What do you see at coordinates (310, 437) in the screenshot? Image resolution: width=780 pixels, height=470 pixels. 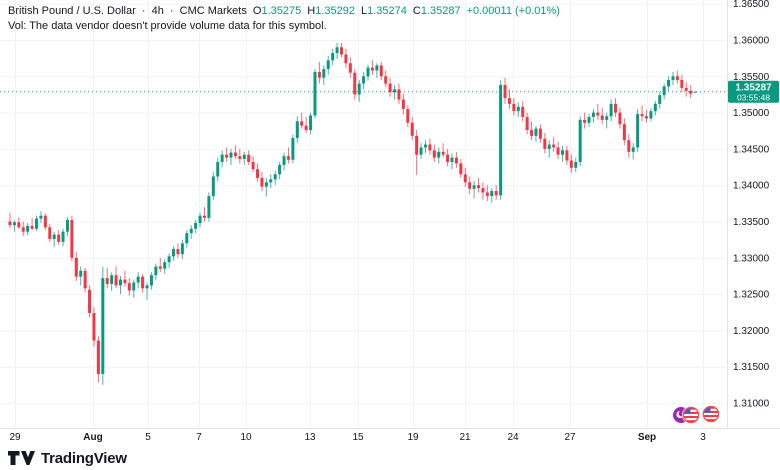 I see `time-axis-label: 13` at bounding box center [310, 437].